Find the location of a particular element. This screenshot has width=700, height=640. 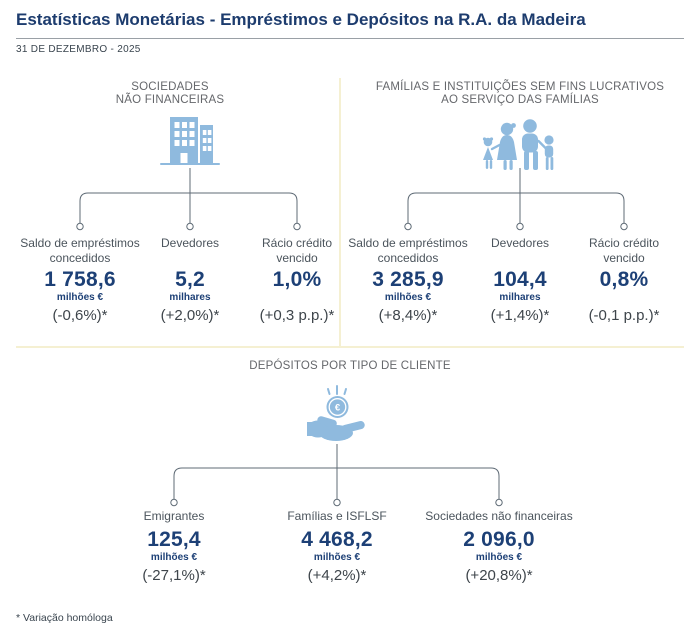

deposits-section-title: DEPÓSITOS POR TIPO DE CLIENTE is located at coordinates (350, 366).